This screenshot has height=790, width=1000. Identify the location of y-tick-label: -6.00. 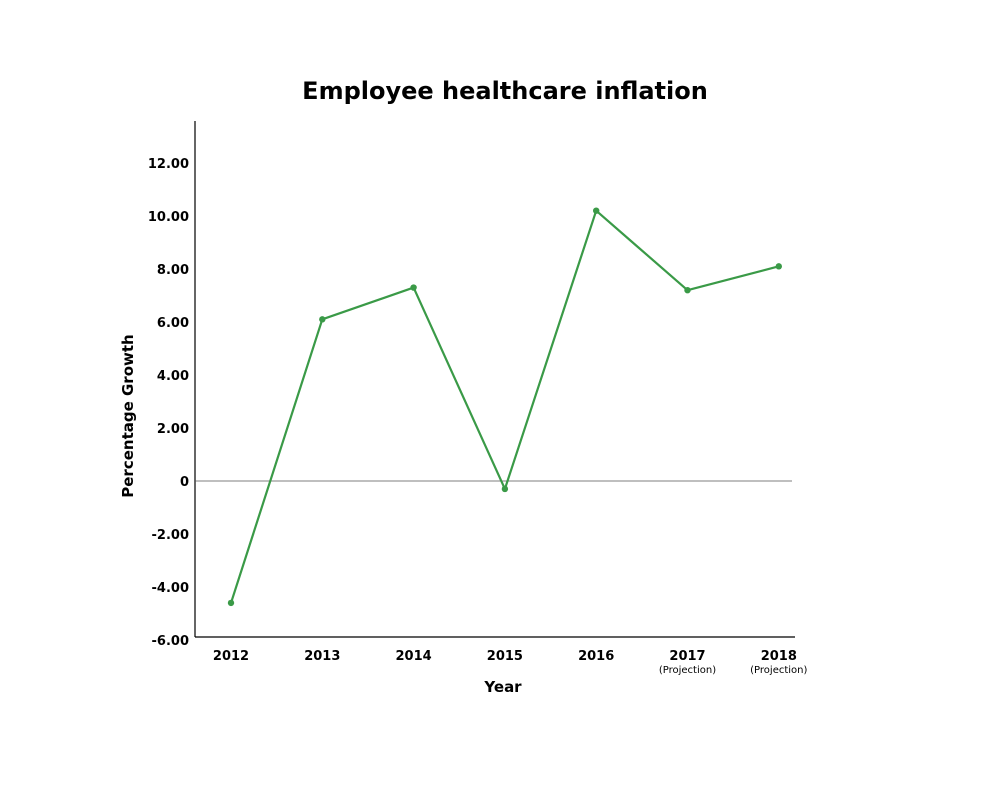
(170, 641).